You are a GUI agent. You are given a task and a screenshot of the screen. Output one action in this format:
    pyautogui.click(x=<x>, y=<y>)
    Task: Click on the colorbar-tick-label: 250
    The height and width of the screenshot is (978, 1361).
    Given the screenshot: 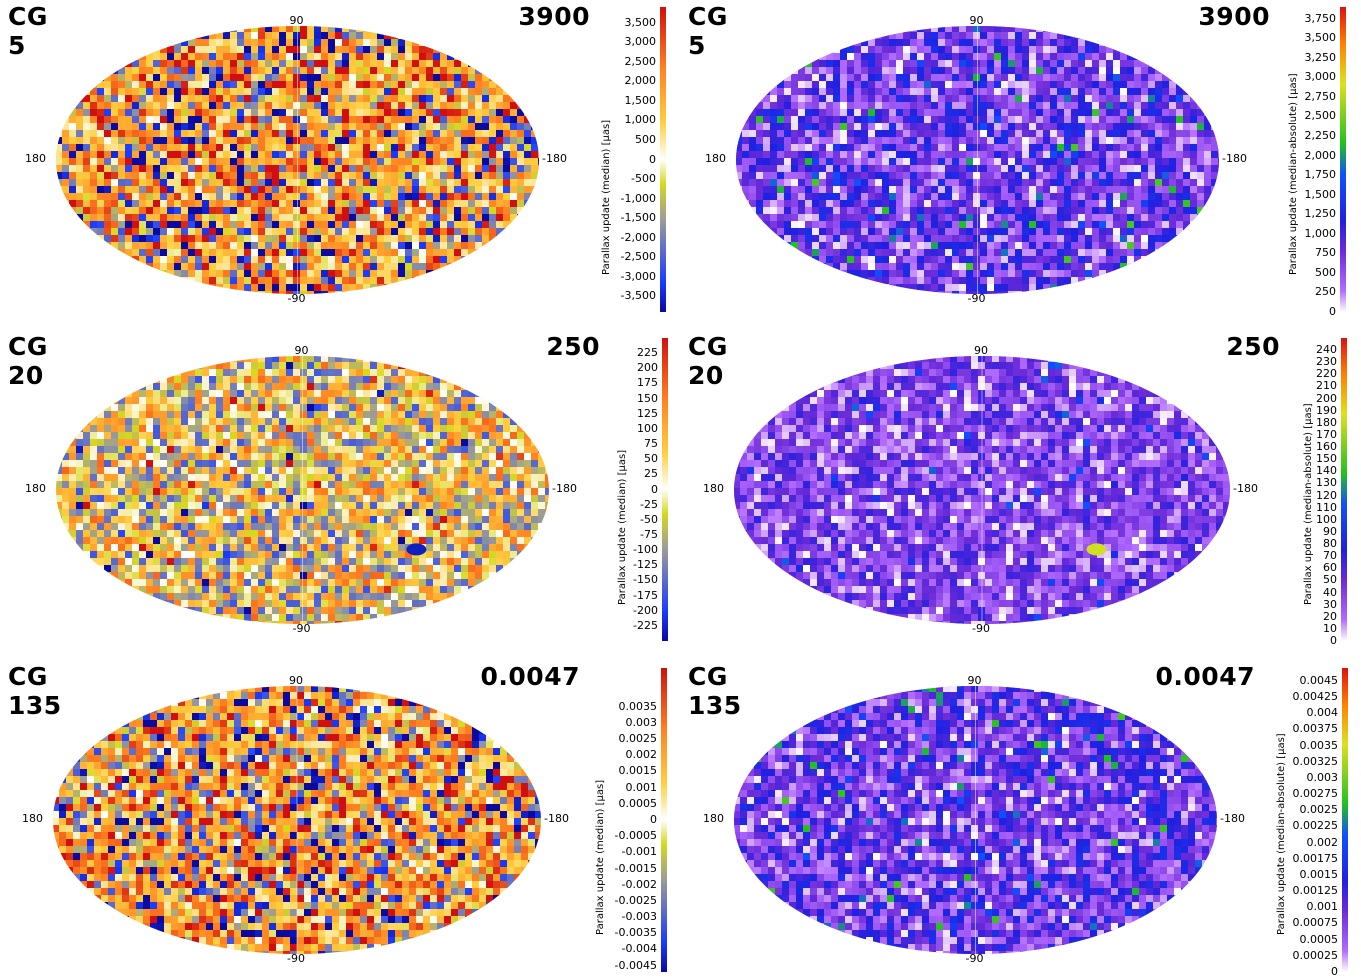 What is the action you would take?
    pyautogui.click(x=1302, y=291)
    